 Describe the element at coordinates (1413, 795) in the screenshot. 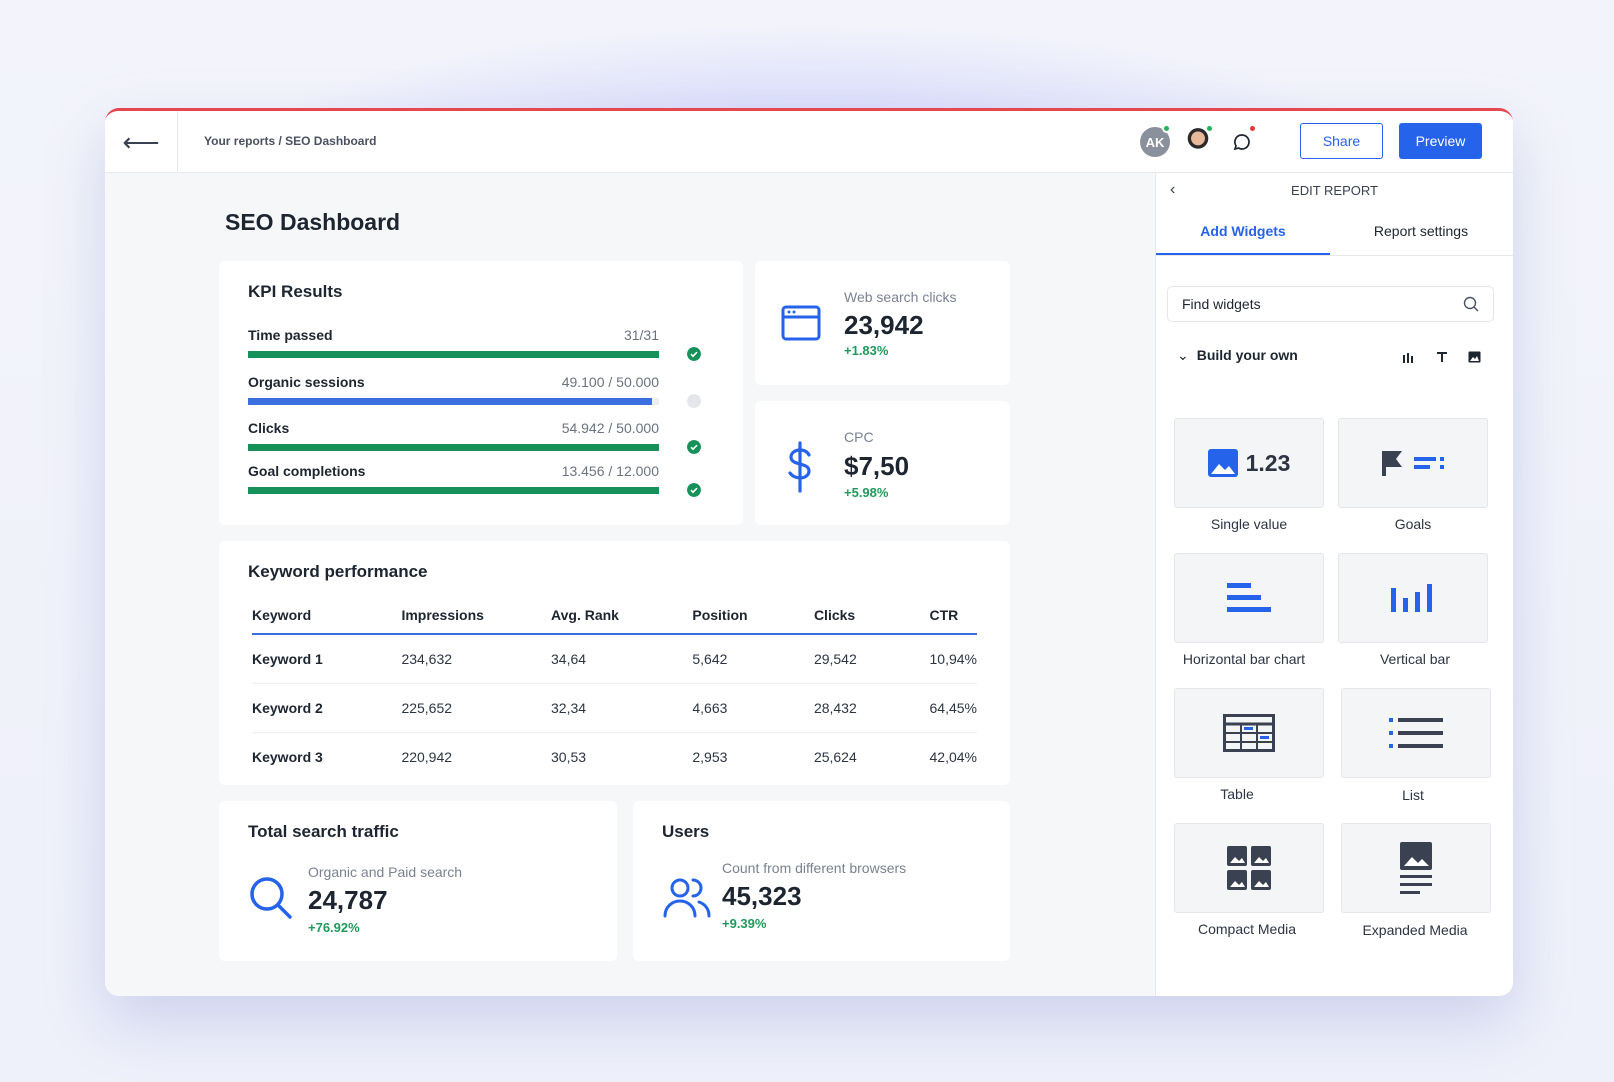

I see `widget-label: List` at that location.